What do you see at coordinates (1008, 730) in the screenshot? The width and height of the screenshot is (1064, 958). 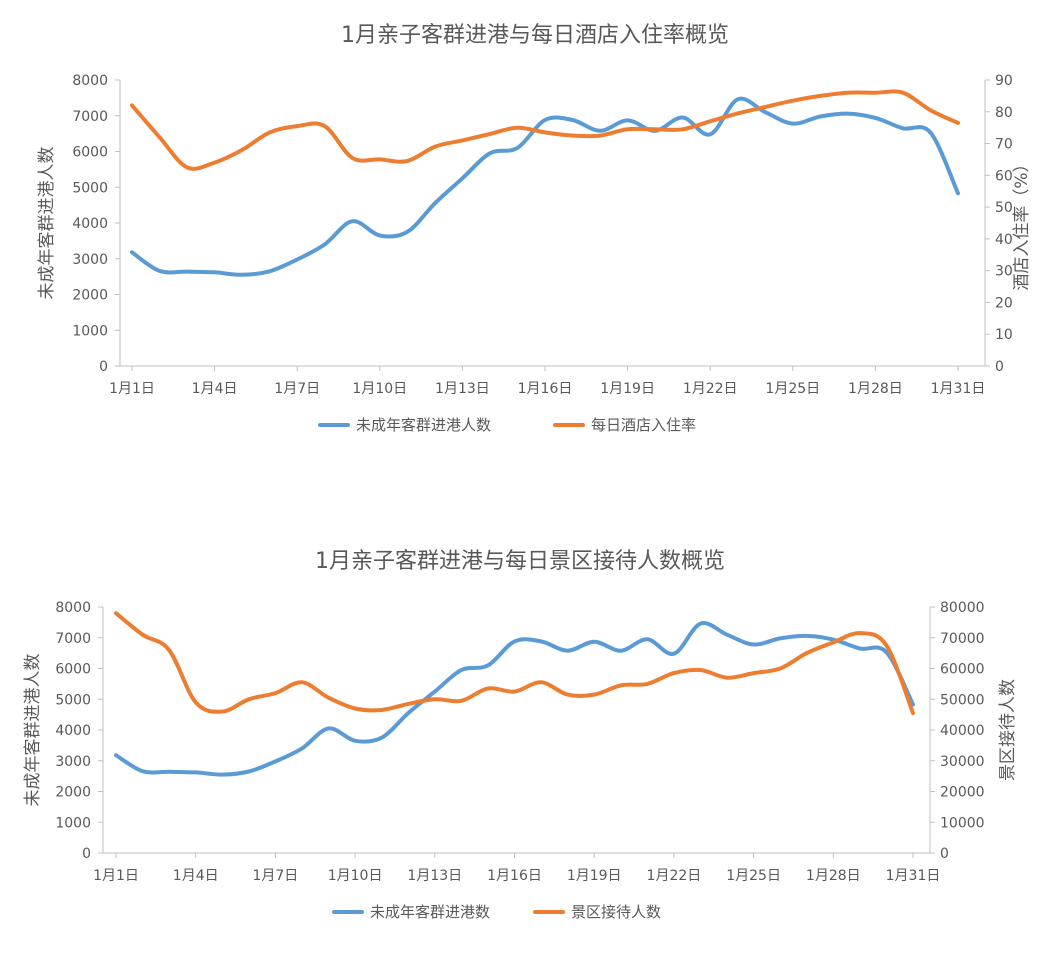 I see `y2-axis-title: 景区接待人数` at bounding box center [1008, 730].